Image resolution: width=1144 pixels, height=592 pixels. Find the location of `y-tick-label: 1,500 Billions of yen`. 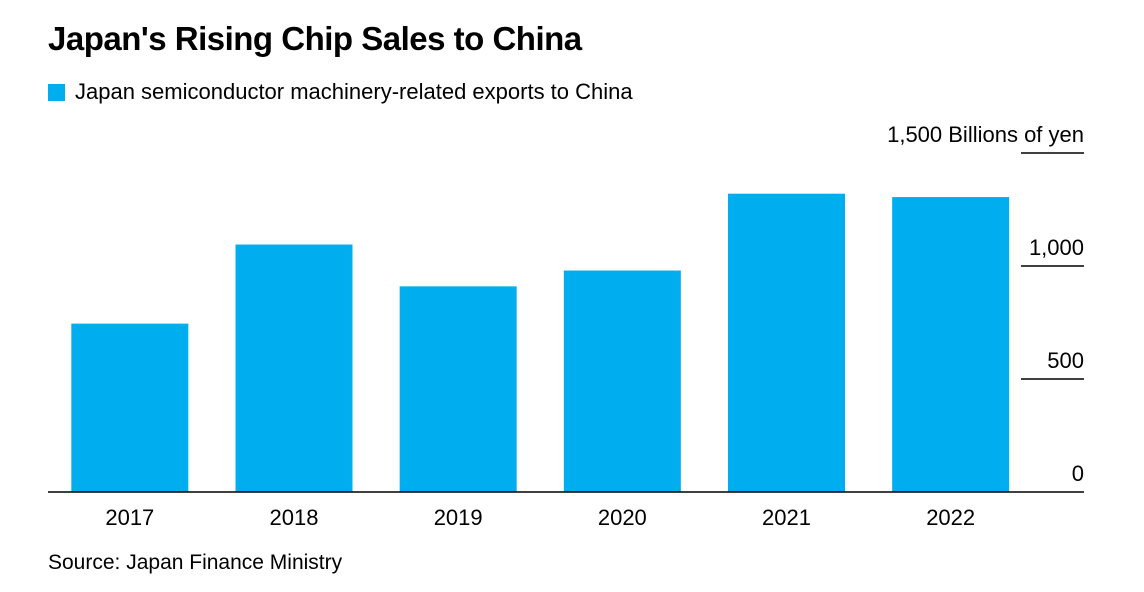

y-tick-label: 1,500 Billions of yen is located at coordinates (985, 134).